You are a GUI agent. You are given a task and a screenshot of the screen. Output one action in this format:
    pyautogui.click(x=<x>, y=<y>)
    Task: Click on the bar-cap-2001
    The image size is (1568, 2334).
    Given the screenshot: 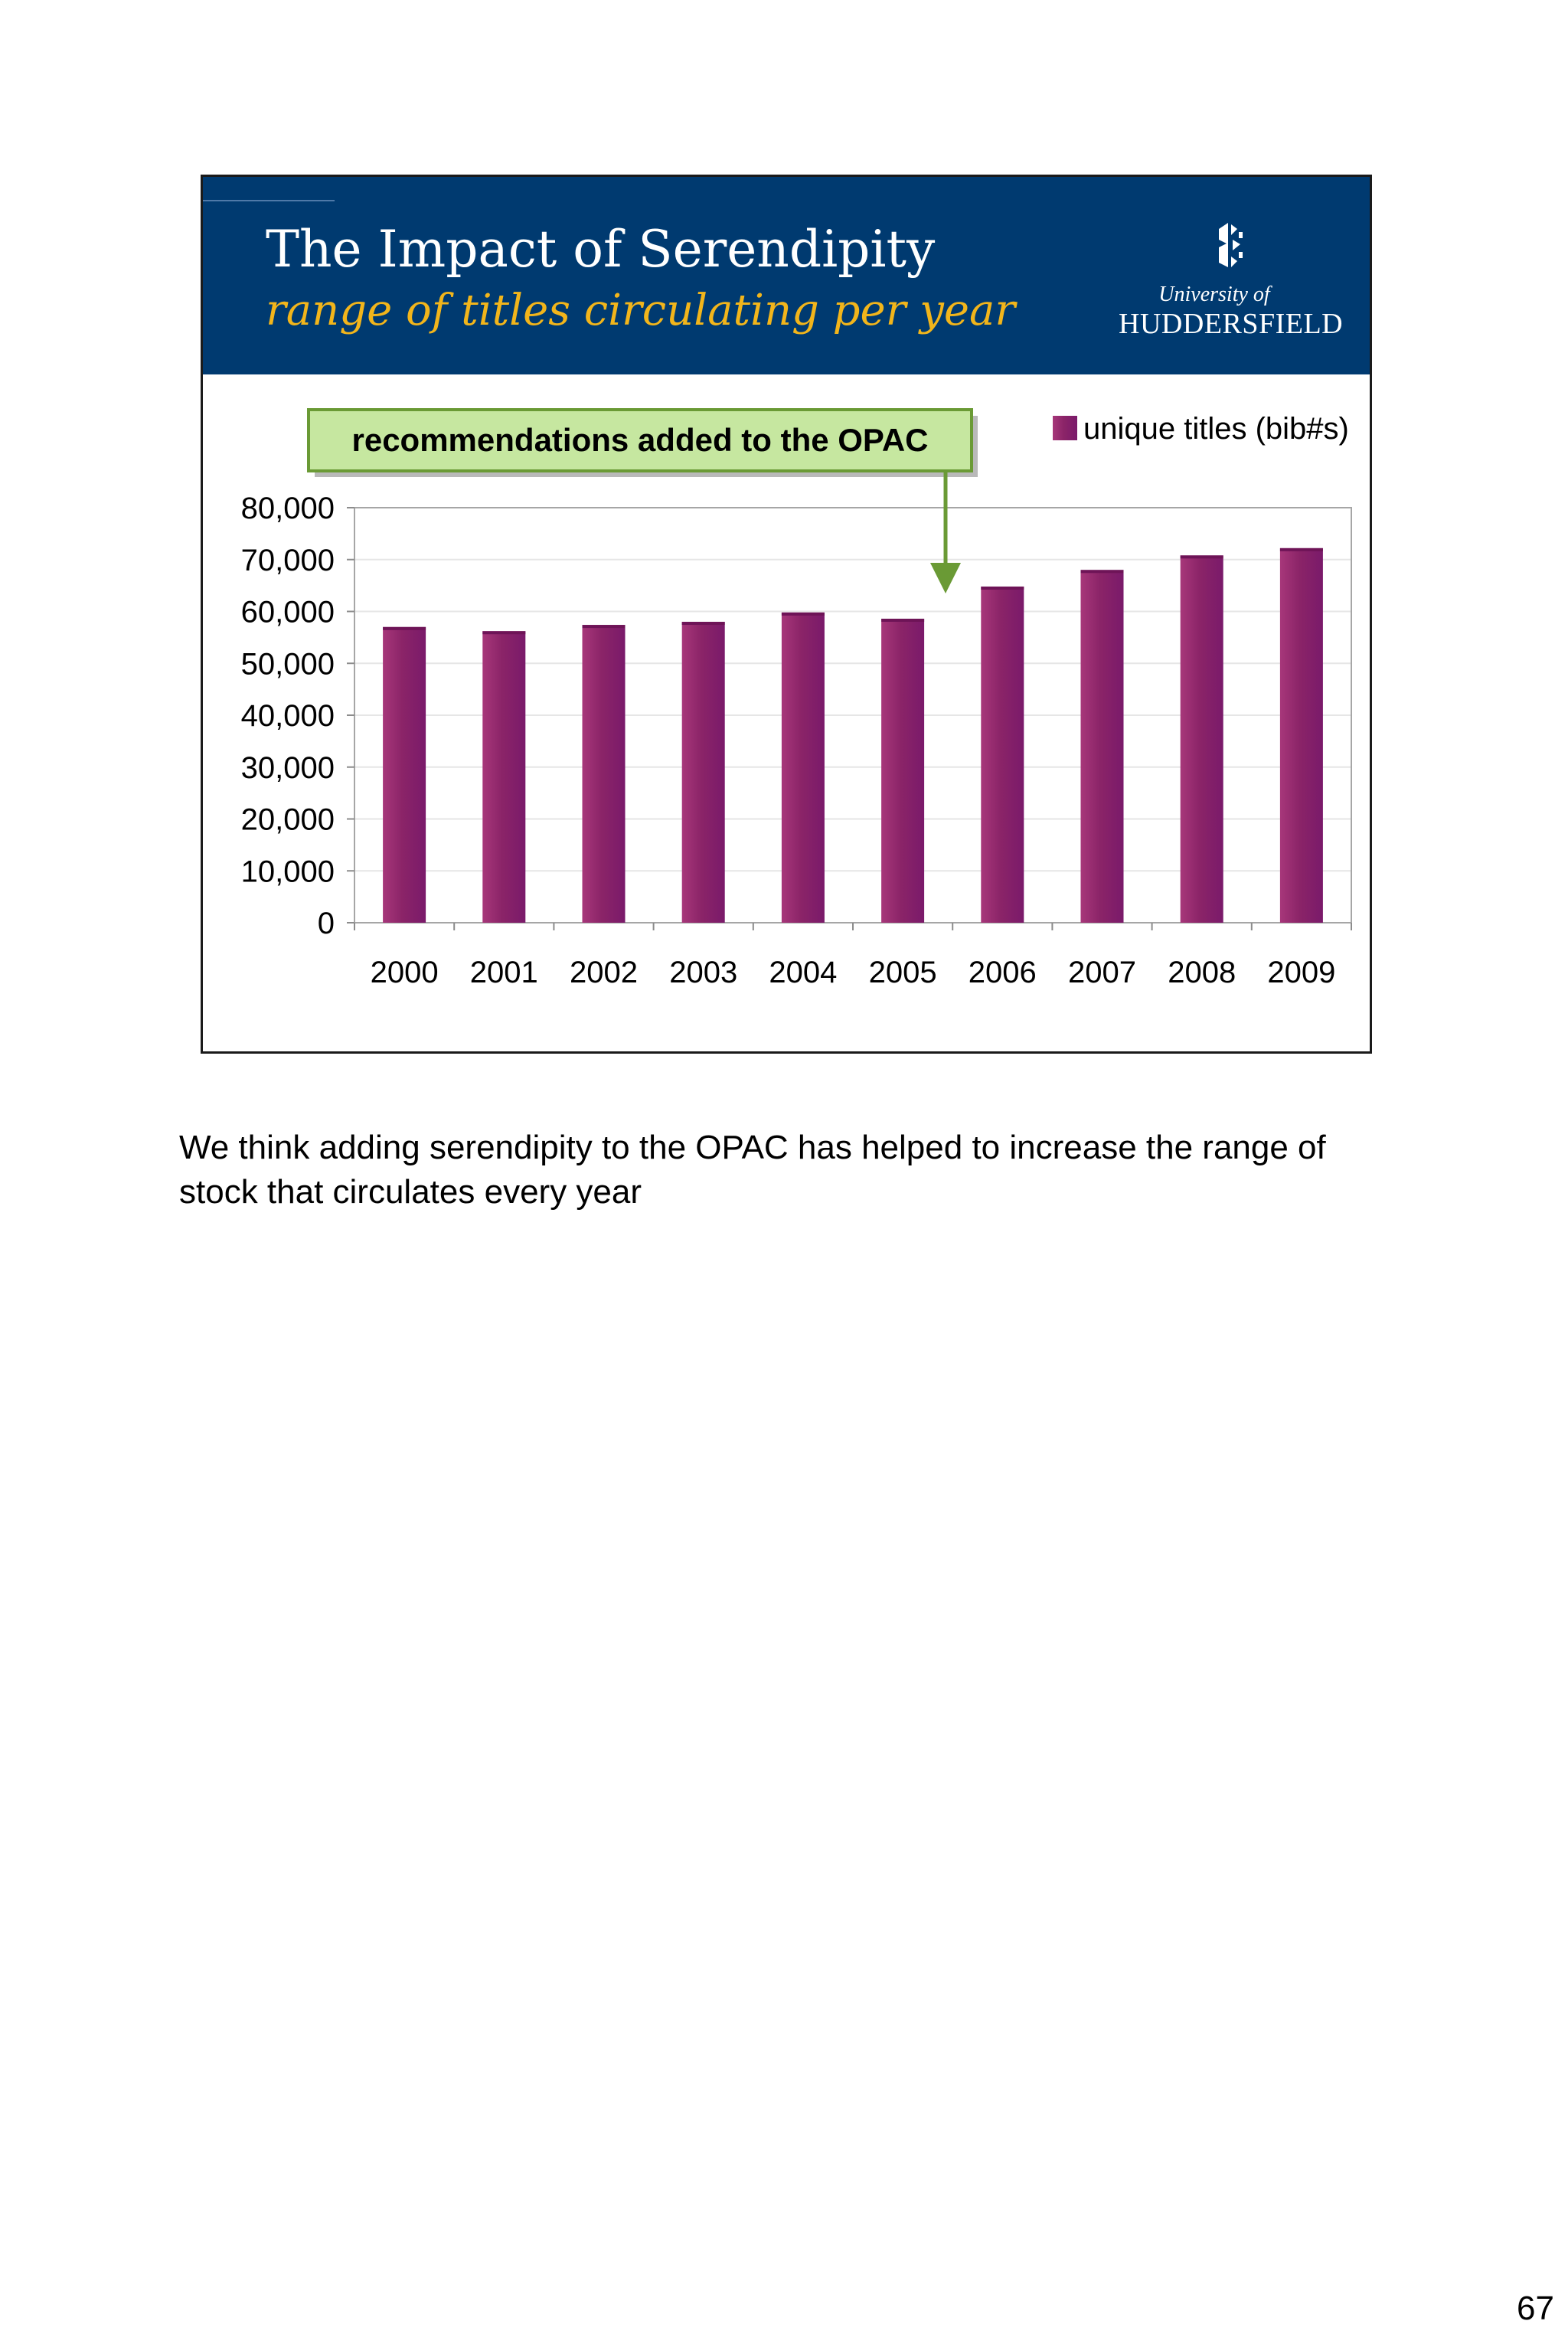 What is the action you would take?
    pyautogui.click(x=504, y=633)
    